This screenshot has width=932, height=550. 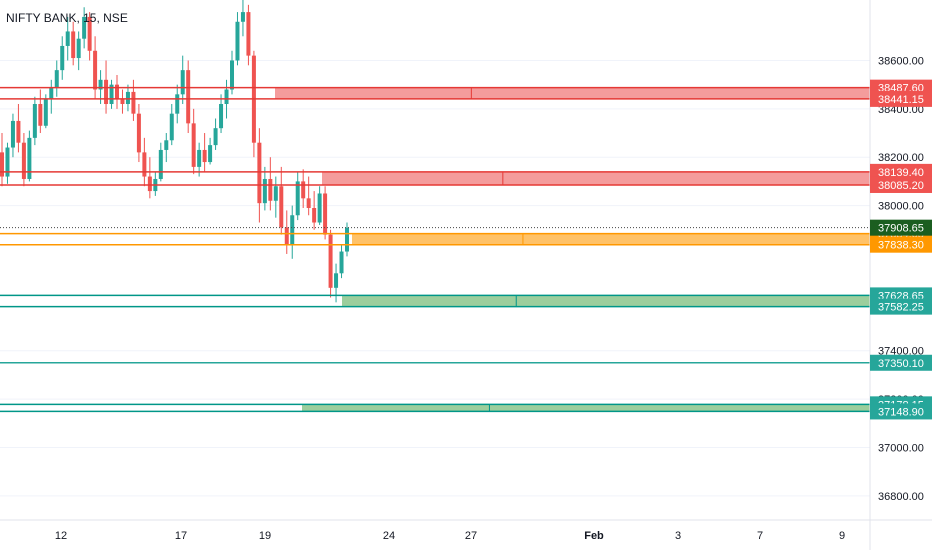 I want to click on price-badge: 38441.15, so click(x=901, y=98).